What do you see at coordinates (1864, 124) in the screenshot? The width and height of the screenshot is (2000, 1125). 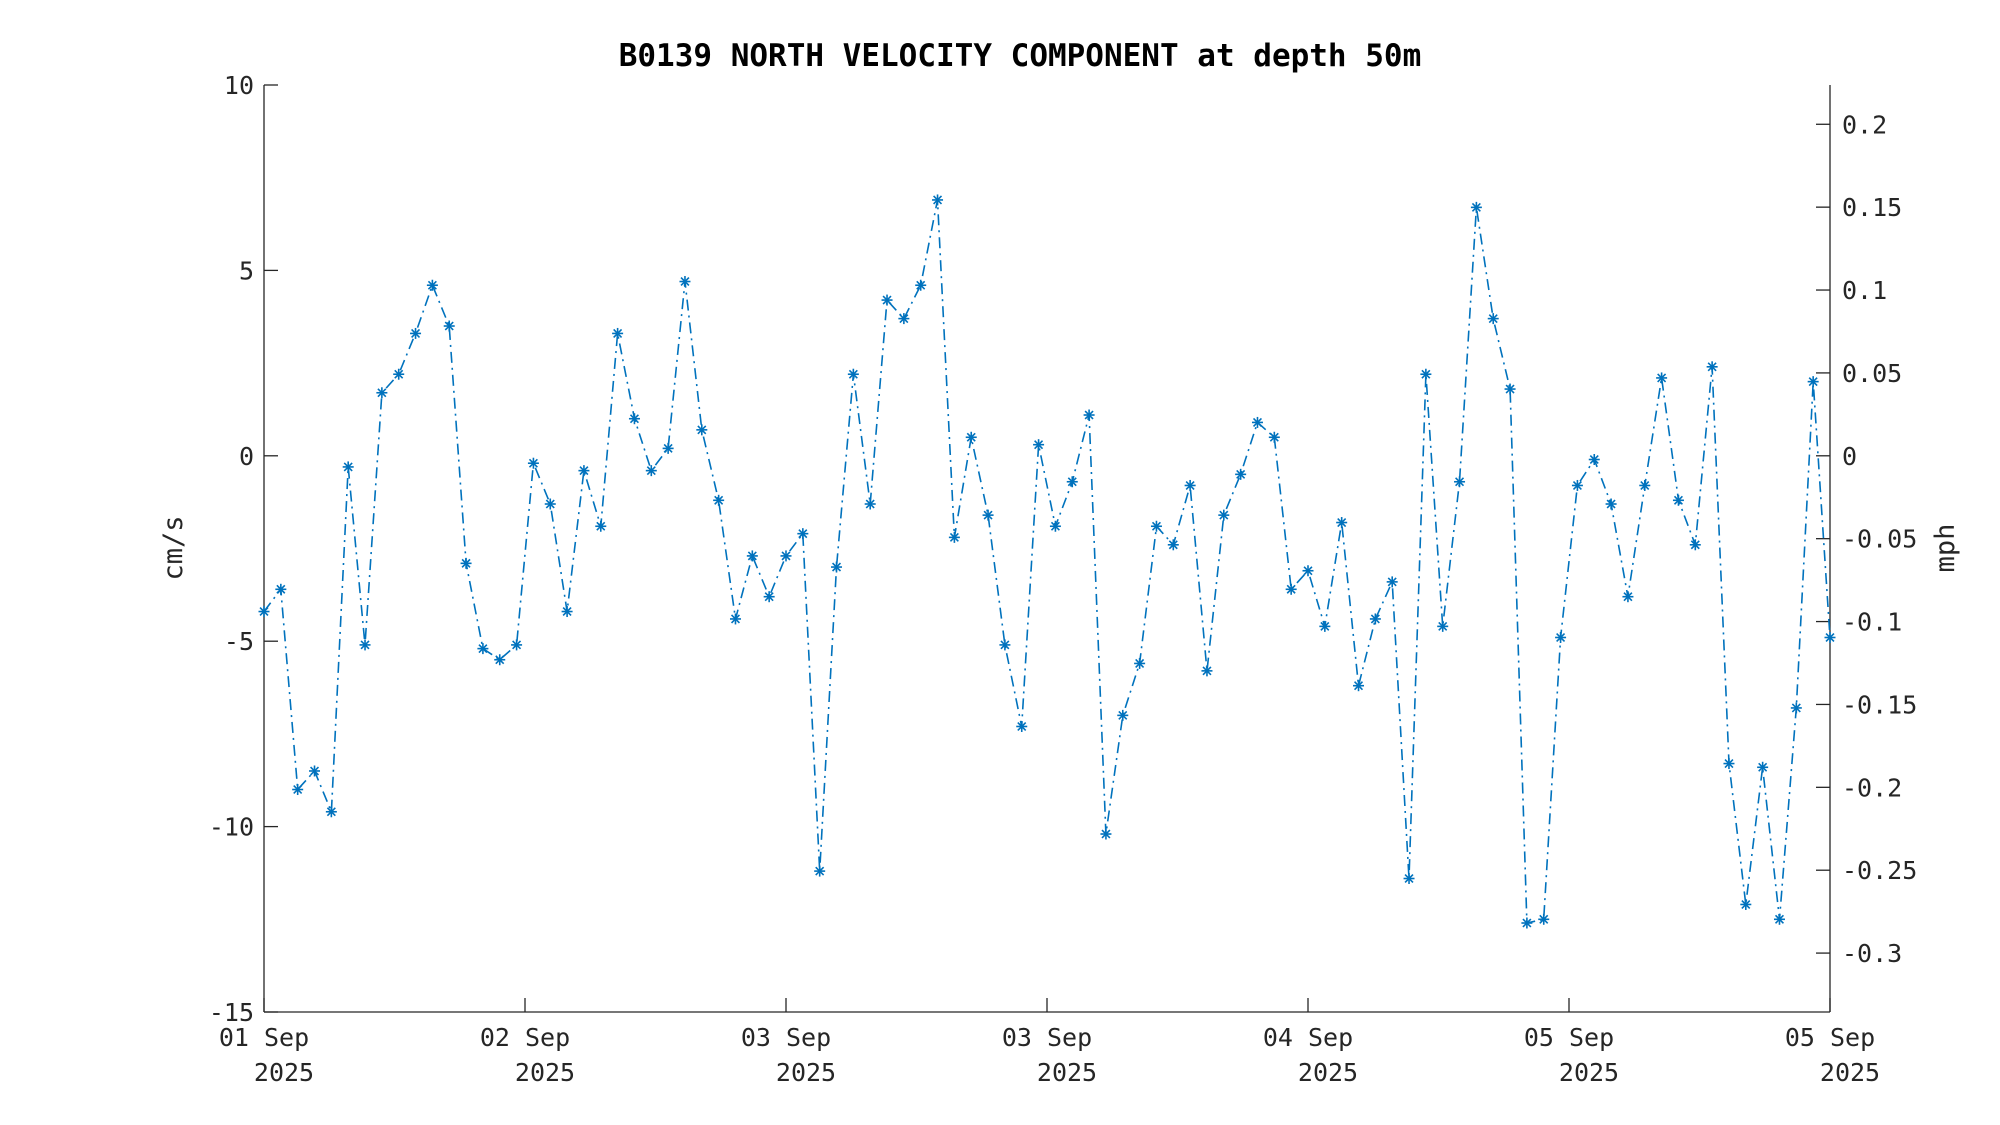 I see `y2-tick-label: 0.2` at bounding box center [1864, 124].